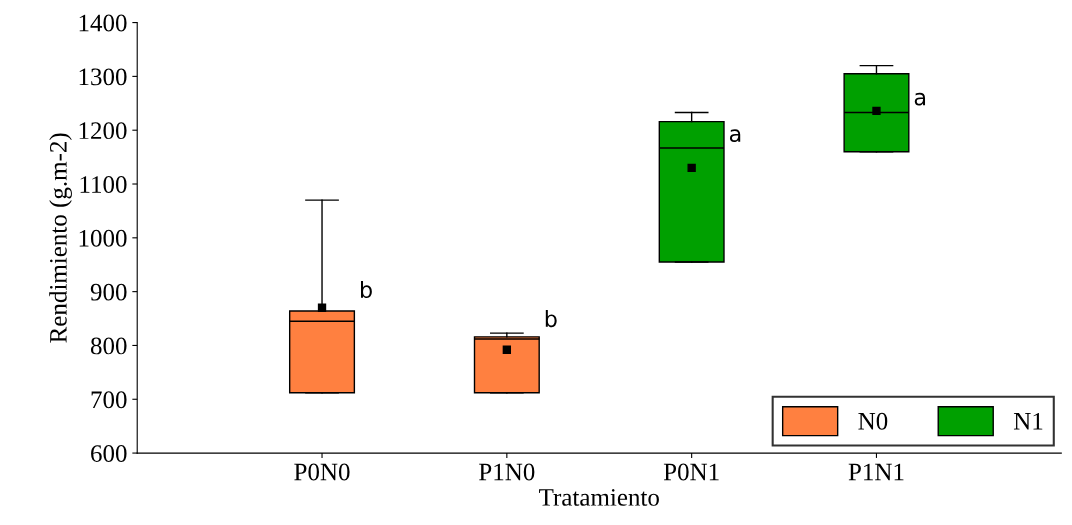  Describe the element at coordinates (103, 131) in the screenshot. I see `y-tick-label: 1200` at that location.